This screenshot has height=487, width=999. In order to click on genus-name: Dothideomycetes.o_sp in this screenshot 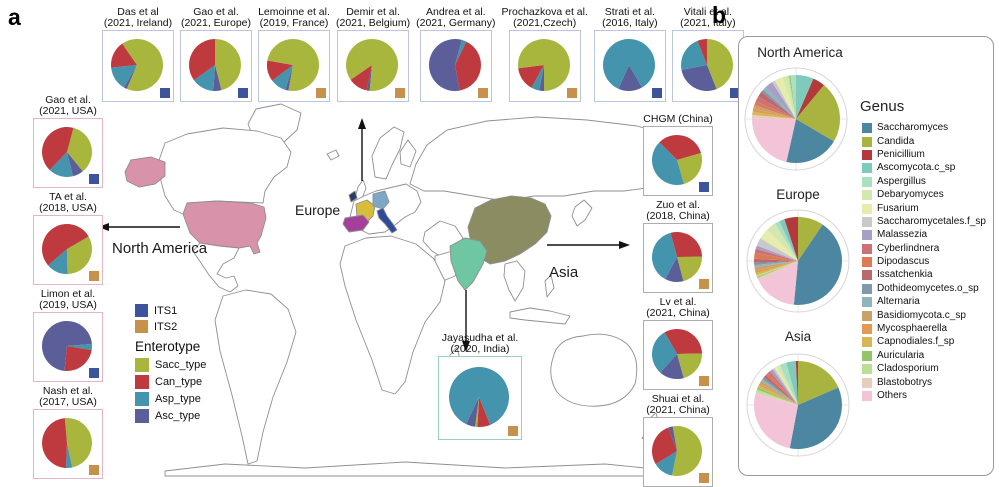, I will do `click(928, 288)`.